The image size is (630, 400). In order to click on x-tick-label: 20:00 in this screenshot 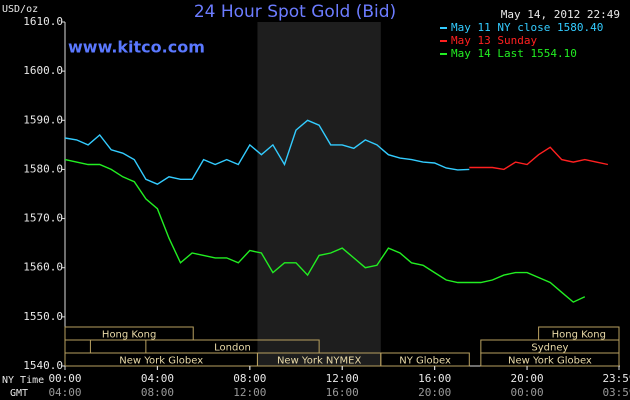, I will do `click(526, 378)`.